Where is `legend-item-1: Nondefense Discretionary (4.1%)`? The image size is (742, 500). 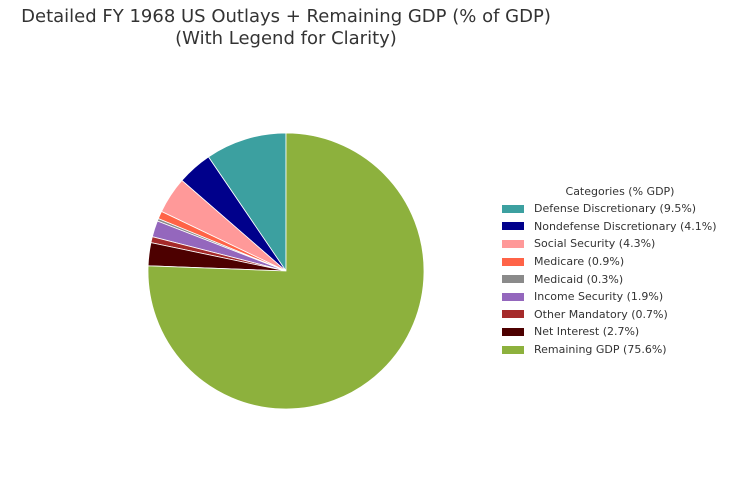 legend-item-1: Nondefense Discretionary (4.1%) is located at coordinates (618, 227).